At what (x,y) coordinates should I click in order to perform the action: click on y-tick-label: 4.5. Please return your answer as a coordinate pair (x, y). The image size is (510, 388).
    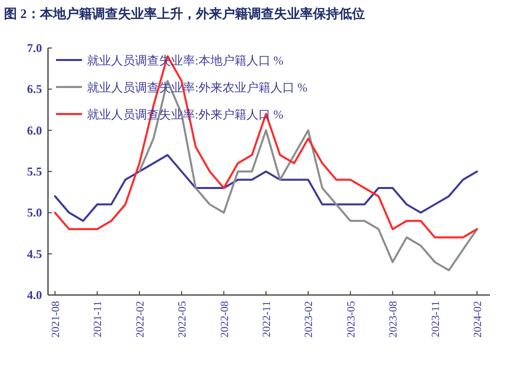
    Looking at the image, I should click on (34, 253).